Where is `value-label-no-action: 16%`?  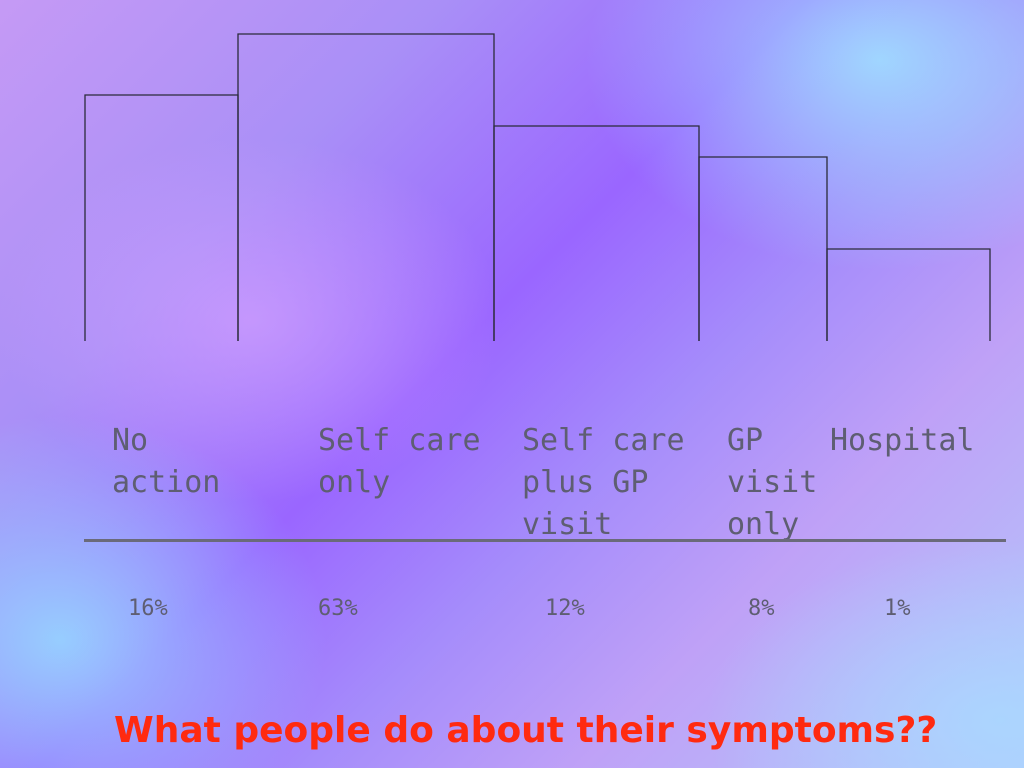 value-label-no-action: 16% is located at coordinates (148, 608).